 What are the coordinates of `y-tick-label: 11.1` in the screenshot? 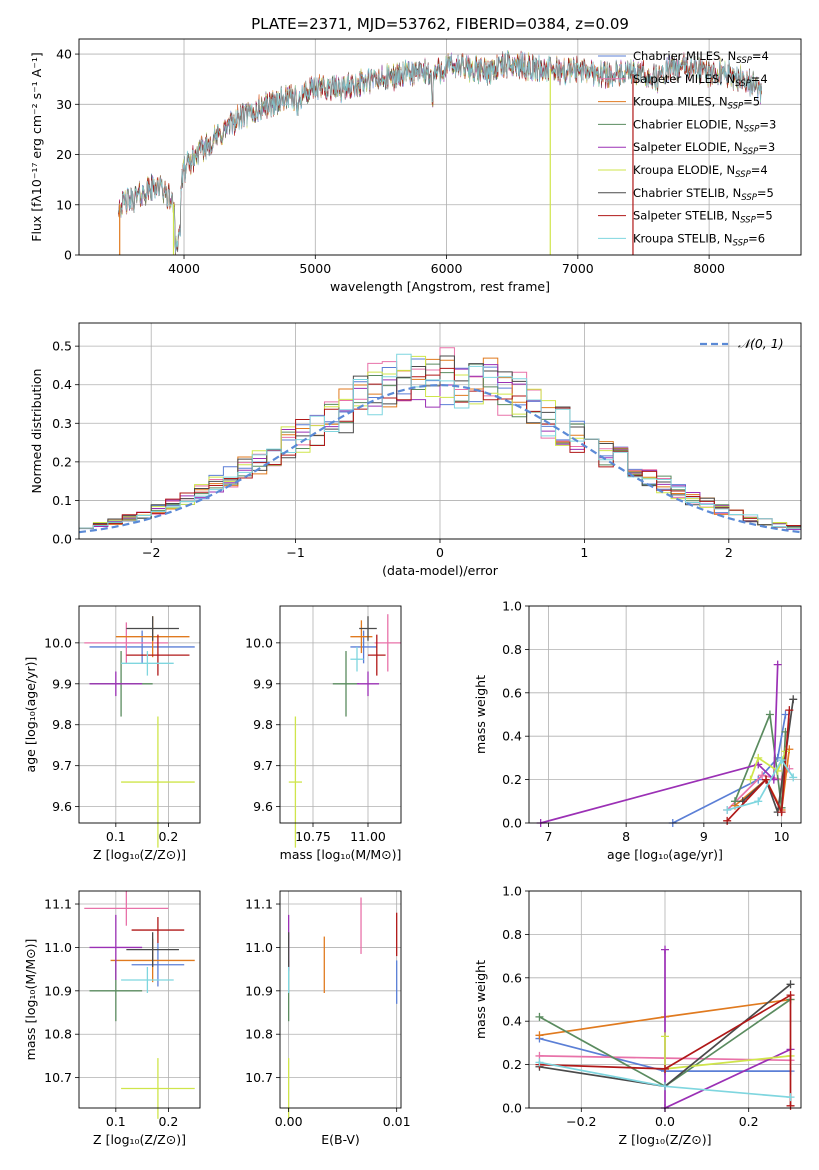 It's located at (259, 904).